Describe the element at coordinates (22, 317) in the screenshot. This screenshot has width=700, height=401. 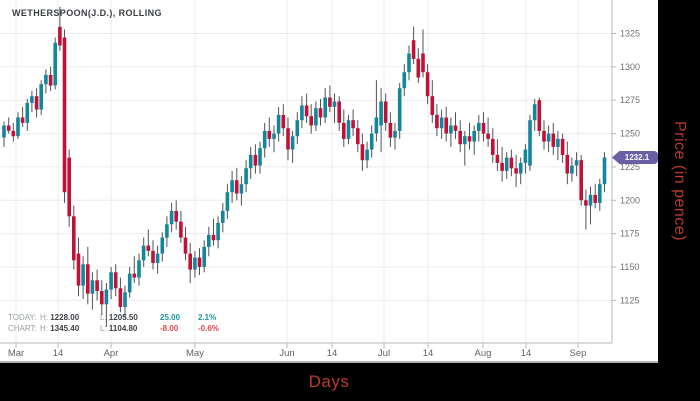
I see `today-label: TODAY:` at that location.